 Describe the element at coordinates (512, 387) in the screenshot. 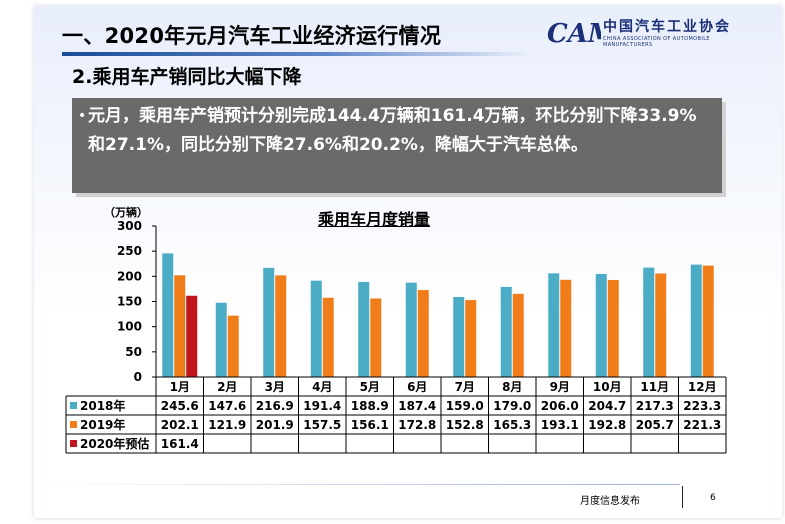

I see `category-label: 8月` at that location.